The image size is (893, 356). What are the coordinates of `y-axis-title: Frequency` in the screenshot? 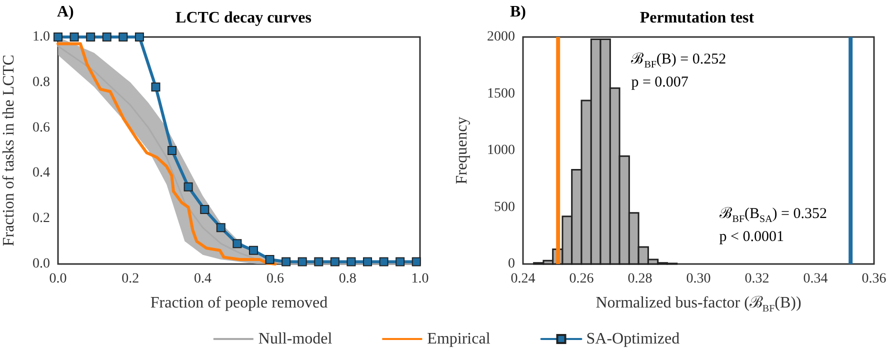 It's located at (462, 150).